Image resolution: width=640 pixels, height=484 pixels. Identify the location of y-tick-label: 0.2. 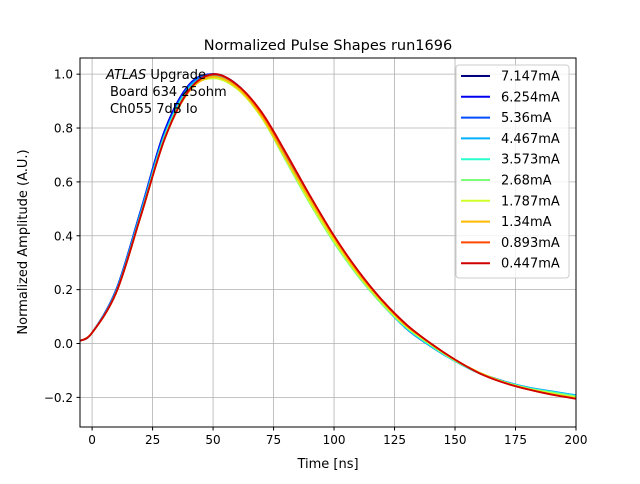
(63, 290).